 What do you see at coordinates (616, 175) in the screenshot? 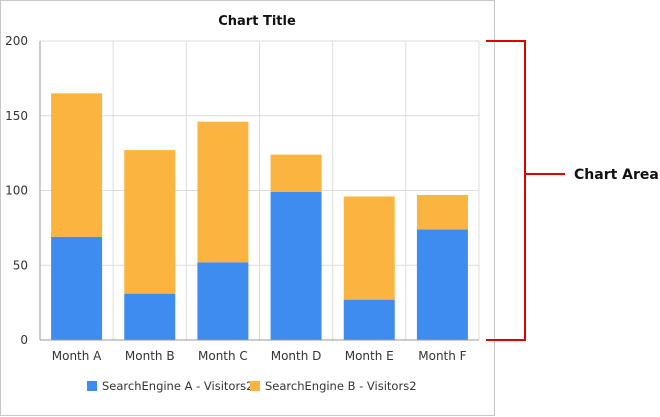
I see `callout-label: Chart Area` at bounding box center [616, 175].